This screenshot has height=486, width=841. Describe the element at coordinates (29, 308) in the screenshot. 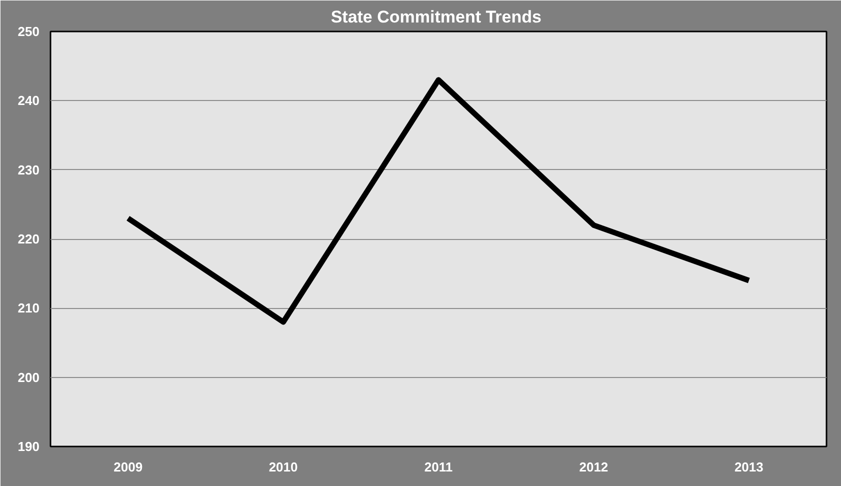

I see `y-tick-label: 210` at that location.